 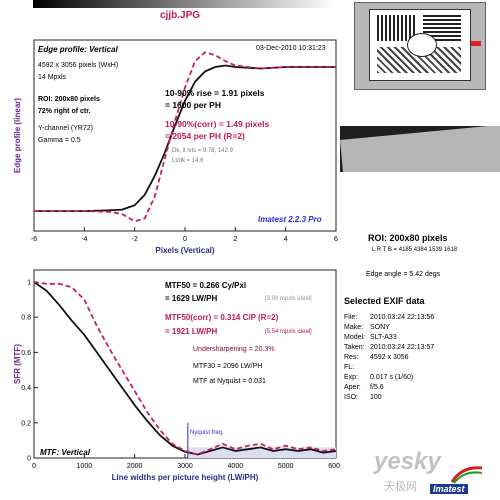 What do you see at coordinates (52, 77) in the screenshot?
I see `edge-mpxls: 14 Mpxls` at bounding box center [52, 77].